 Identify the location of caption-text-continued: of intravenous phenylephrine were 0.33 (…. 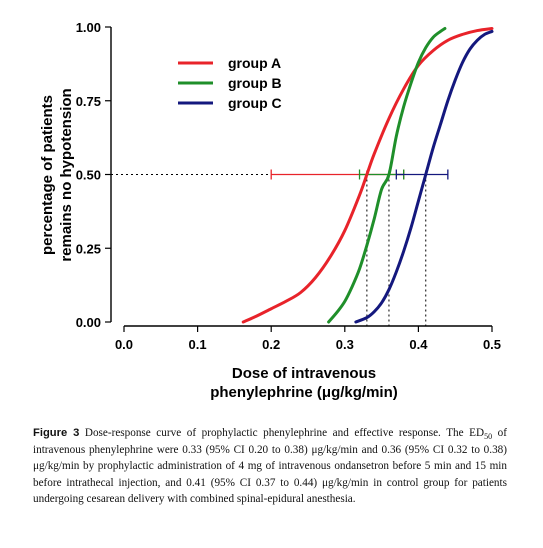
(270, 466).